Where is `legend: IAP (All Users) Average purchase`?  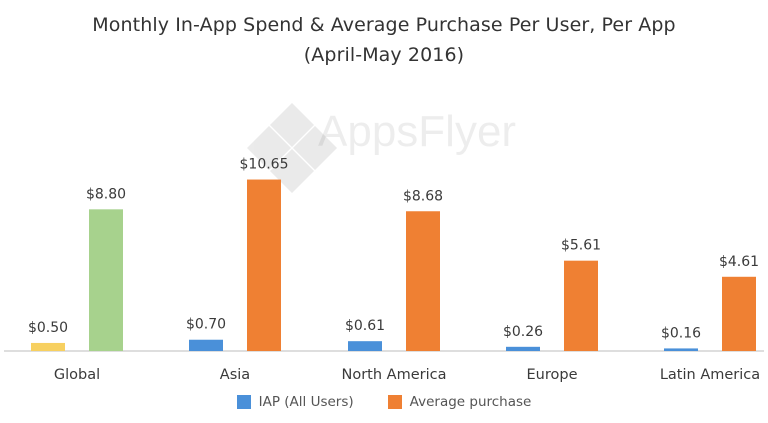
legend: IAP (All Users) Average purchase is located at coordinates (384, 402).